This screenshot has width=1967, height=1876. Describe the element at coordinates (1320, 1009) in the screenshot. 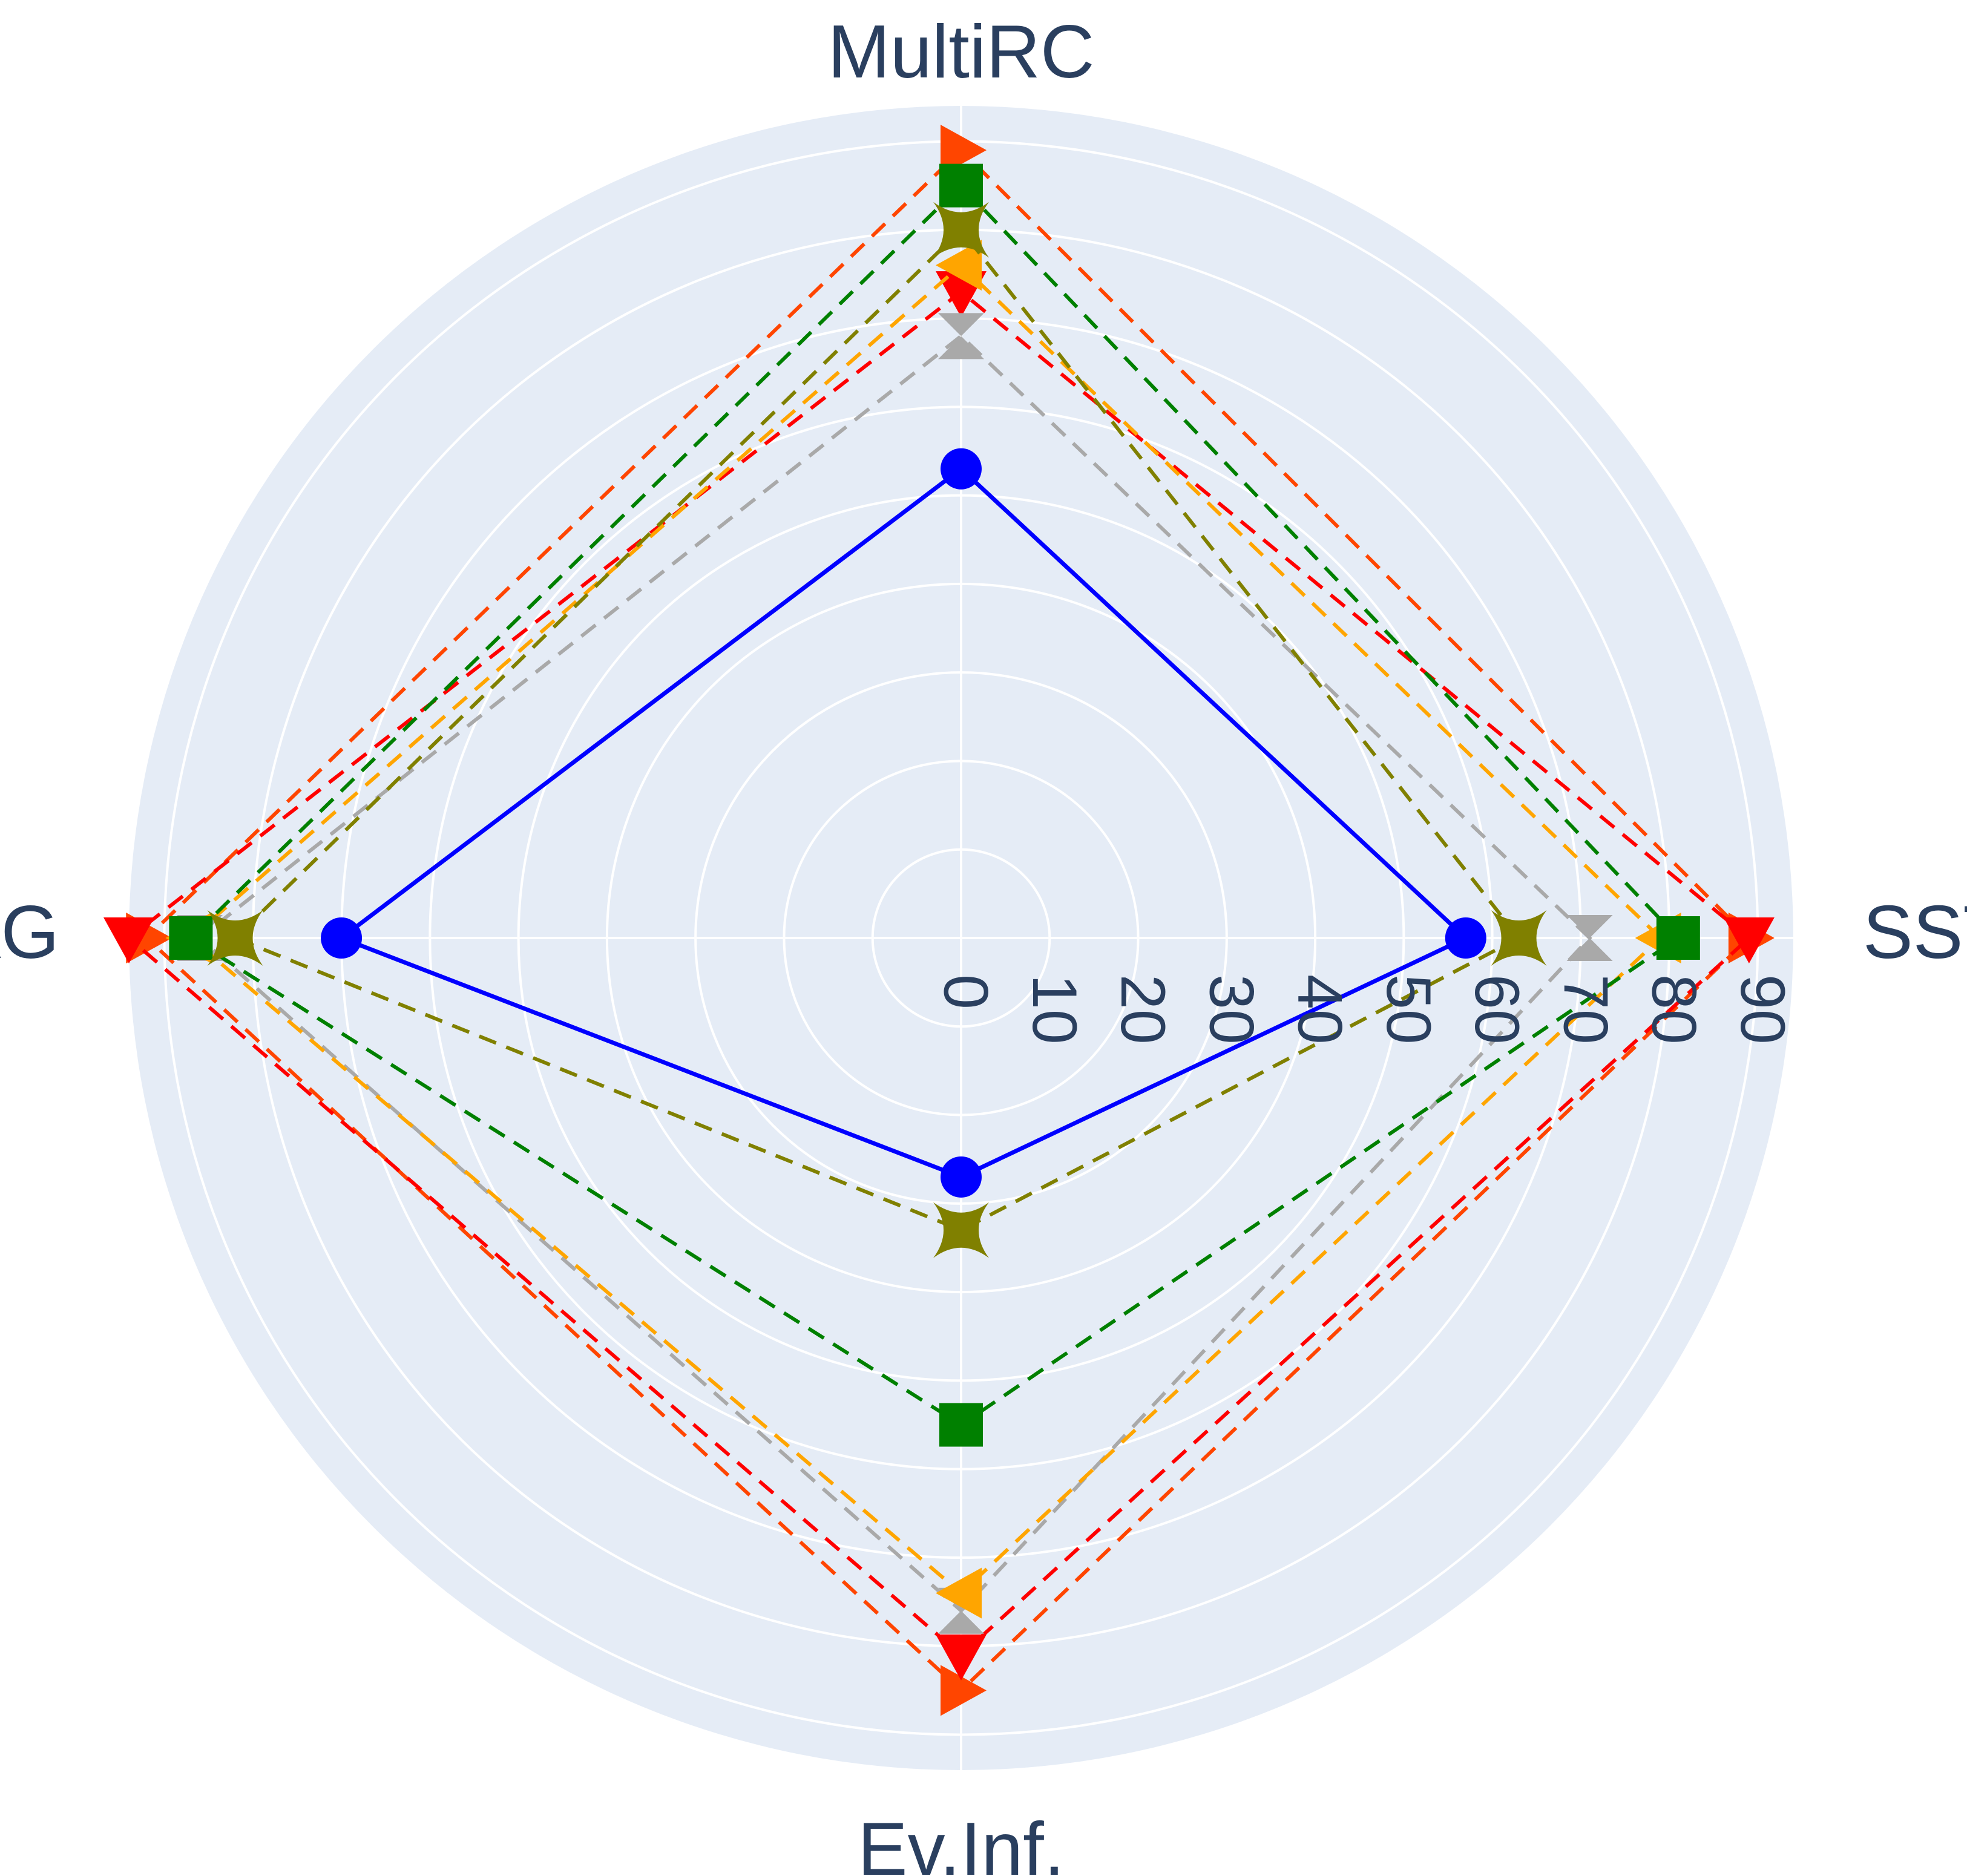

I see `radial-tick-40: 40` at that location.